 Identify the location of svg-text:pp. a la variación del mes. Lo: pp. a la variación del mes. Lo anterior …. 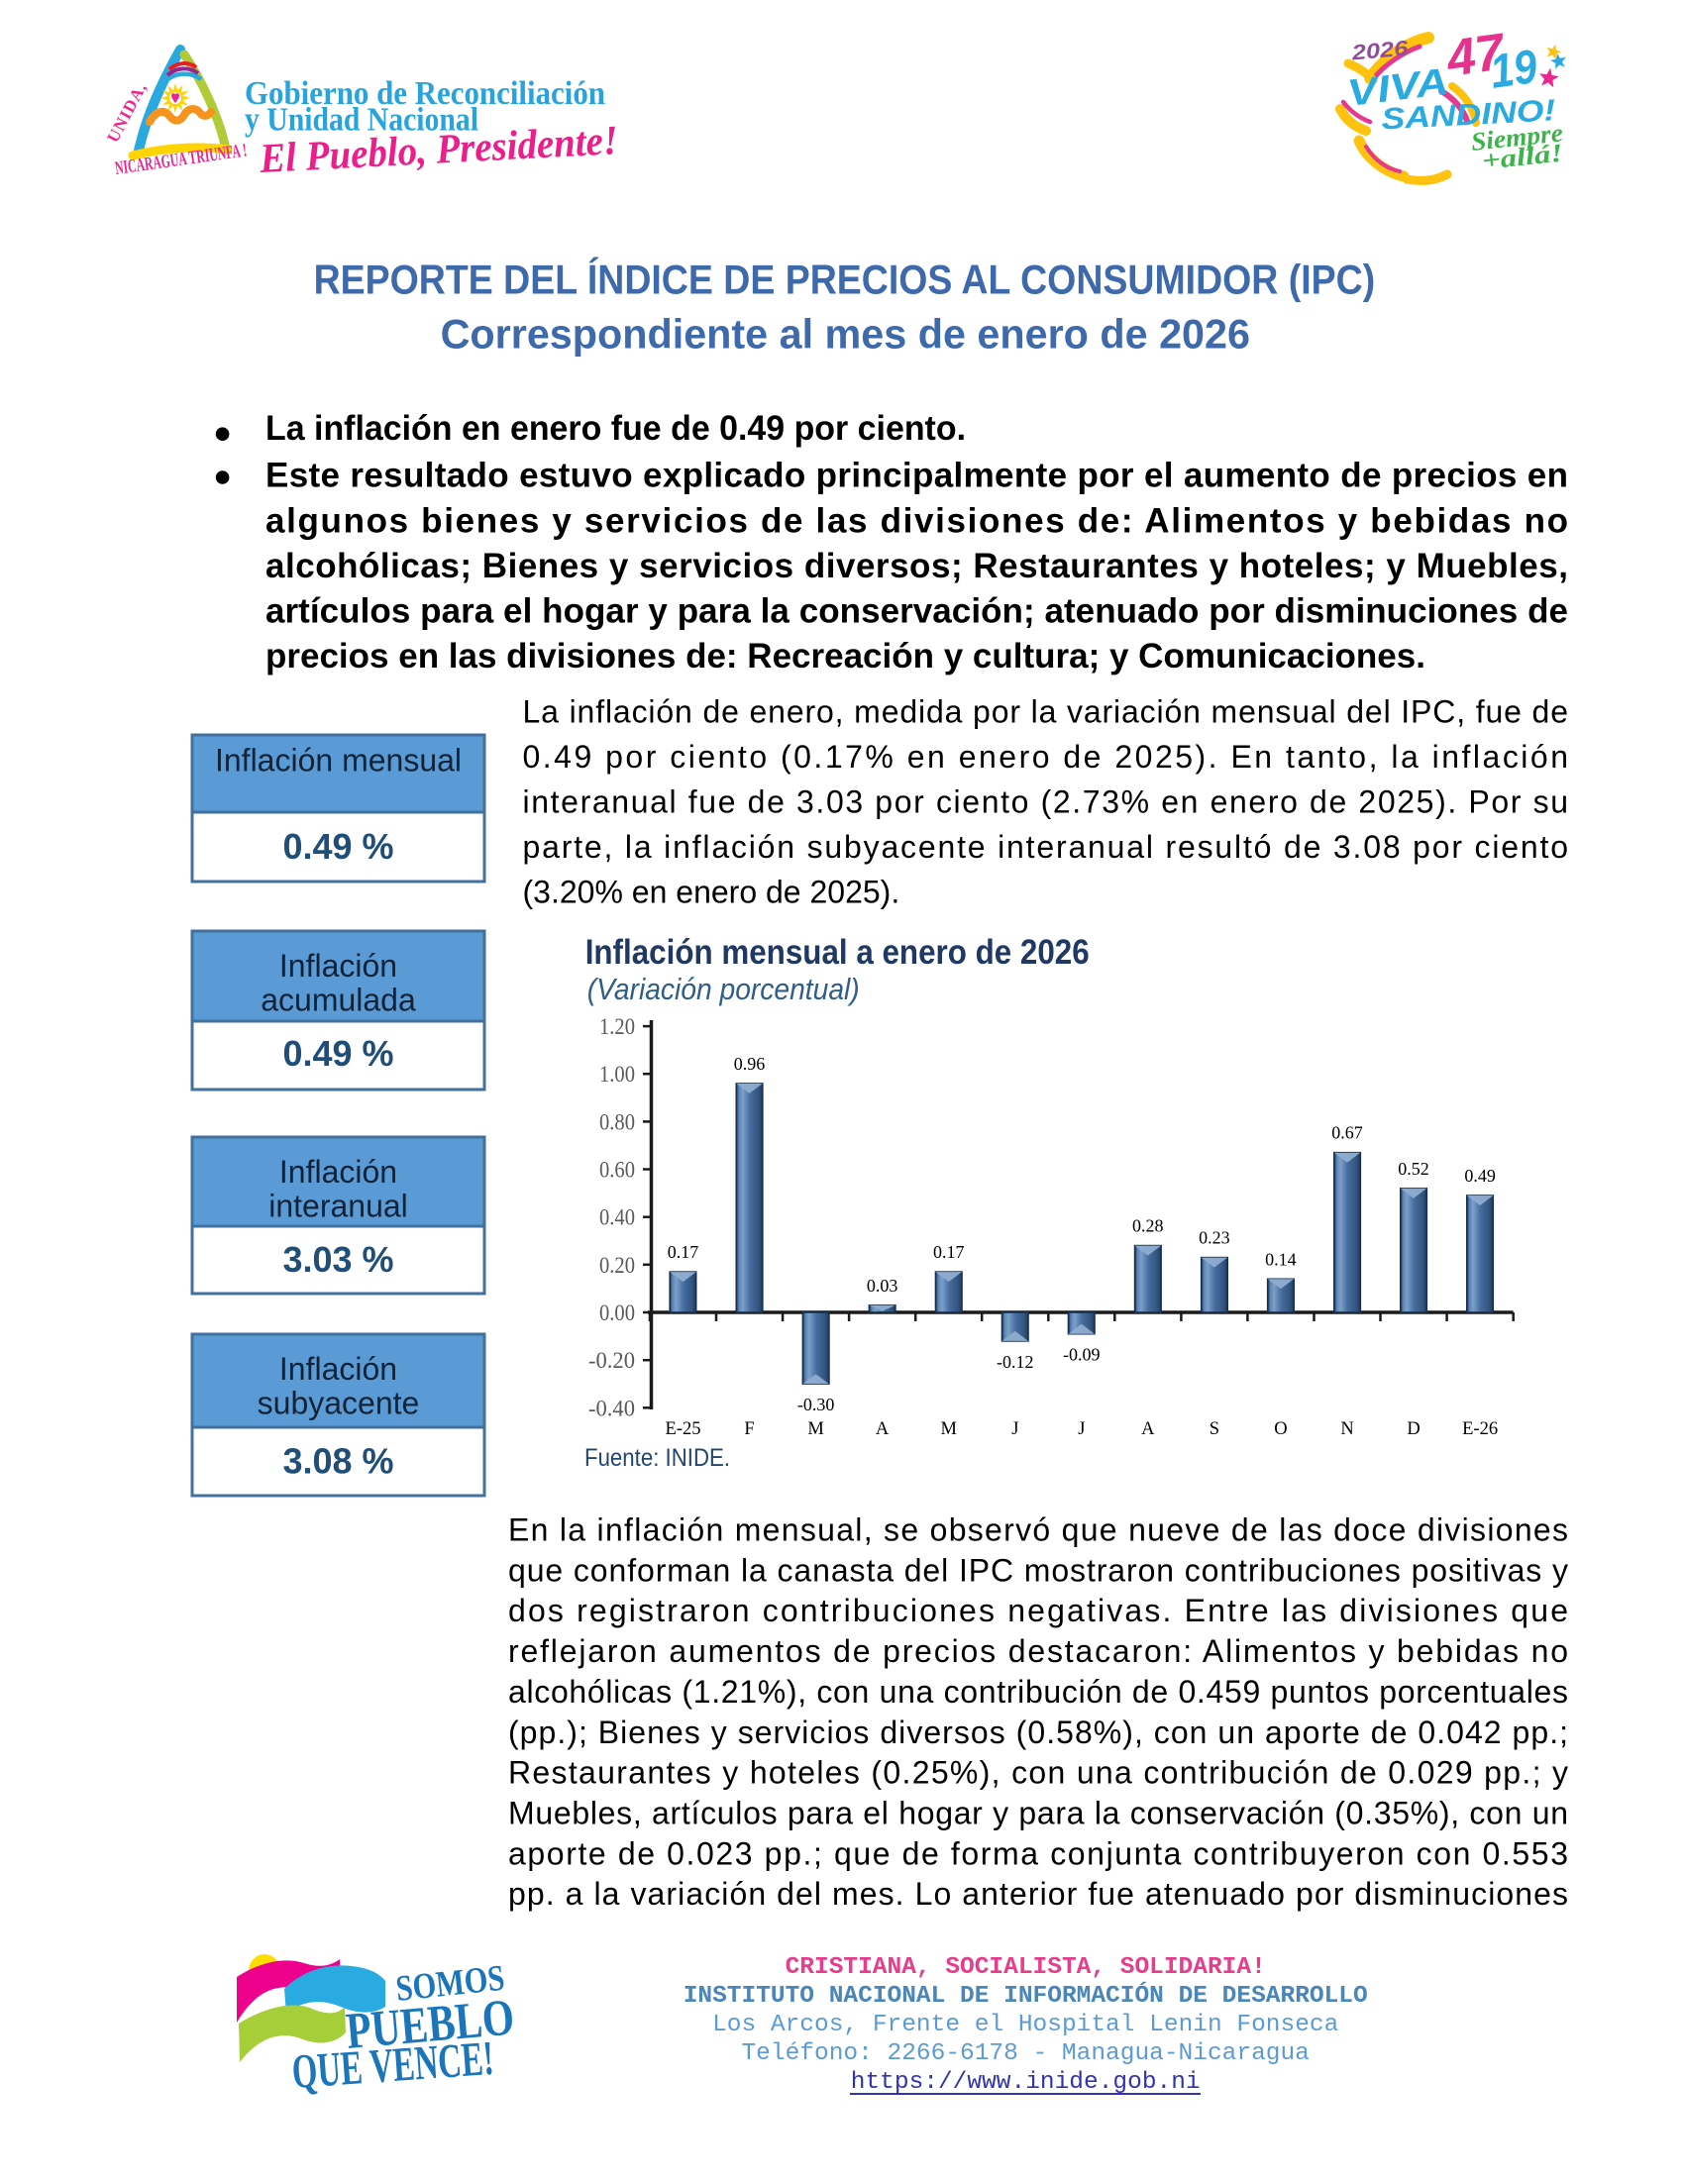
(1038, 1894).